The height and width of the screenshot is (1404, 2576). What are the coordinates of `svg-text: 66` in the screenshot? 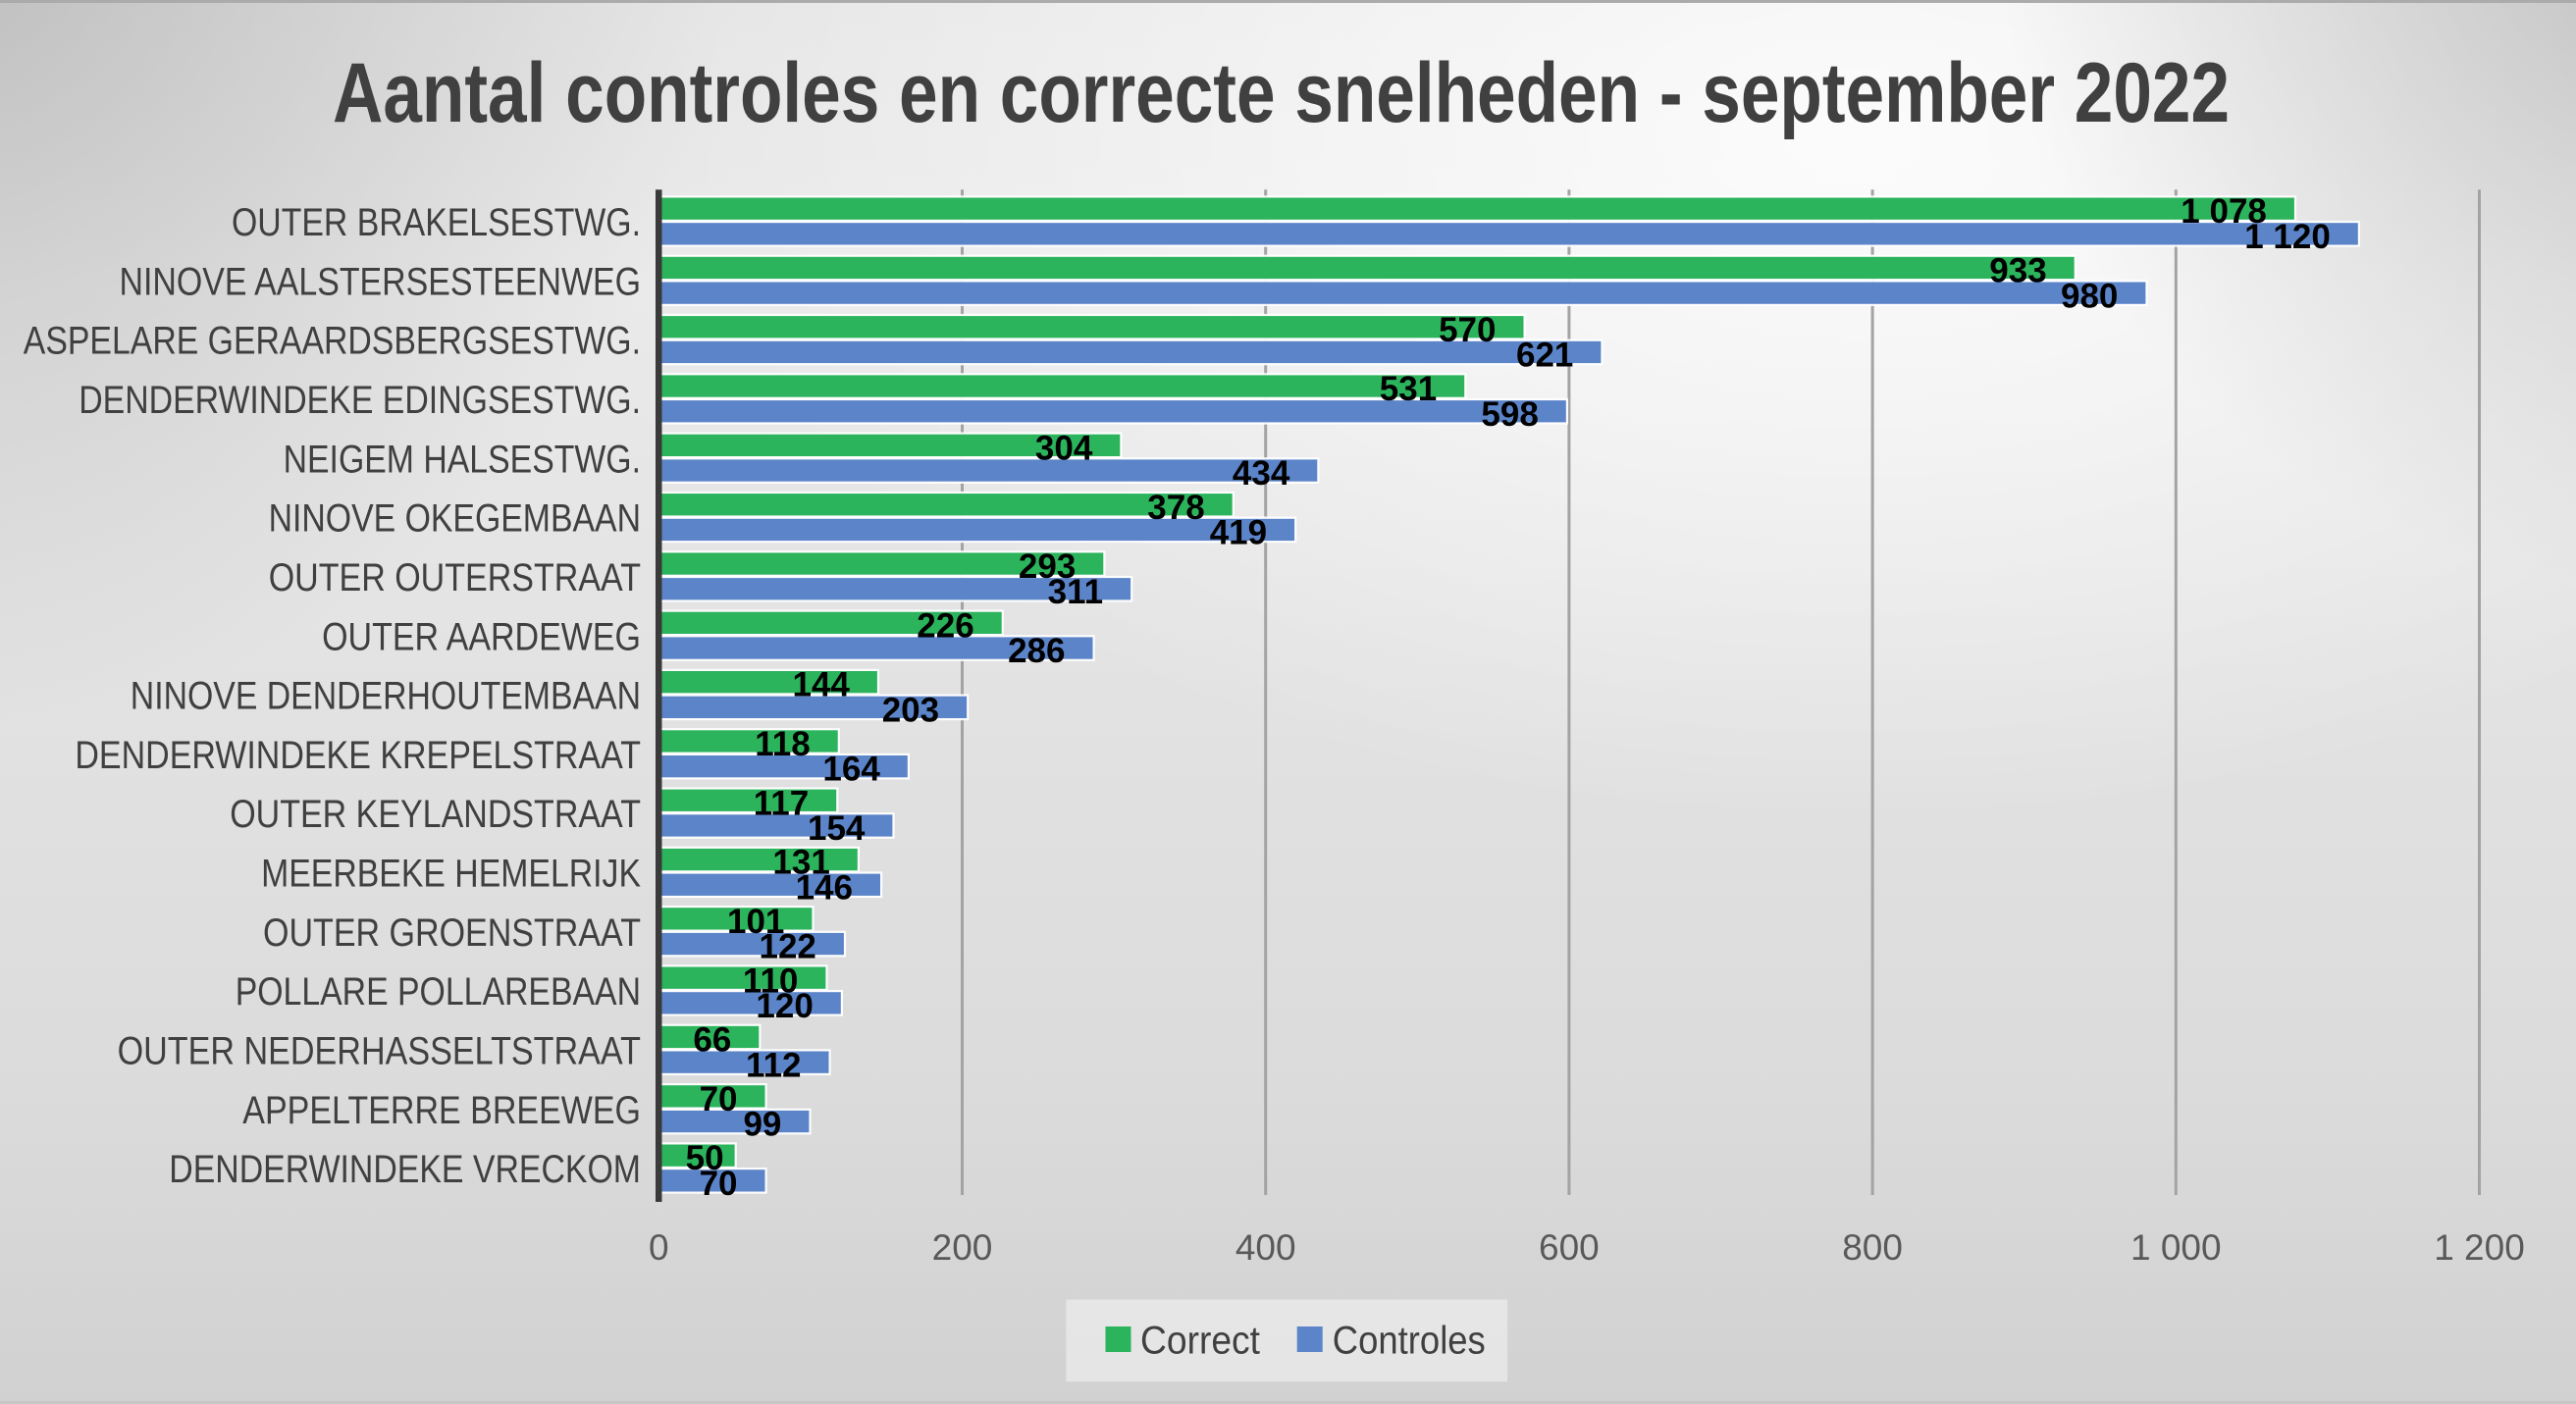 It's located at (712, 1040).